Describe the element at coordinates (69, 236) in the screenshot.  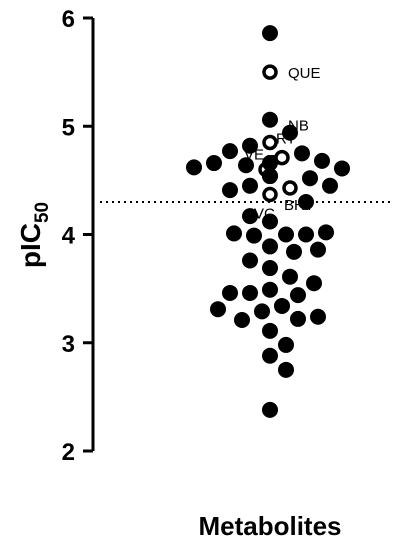
I see `y-tick-label: 4` at that location.